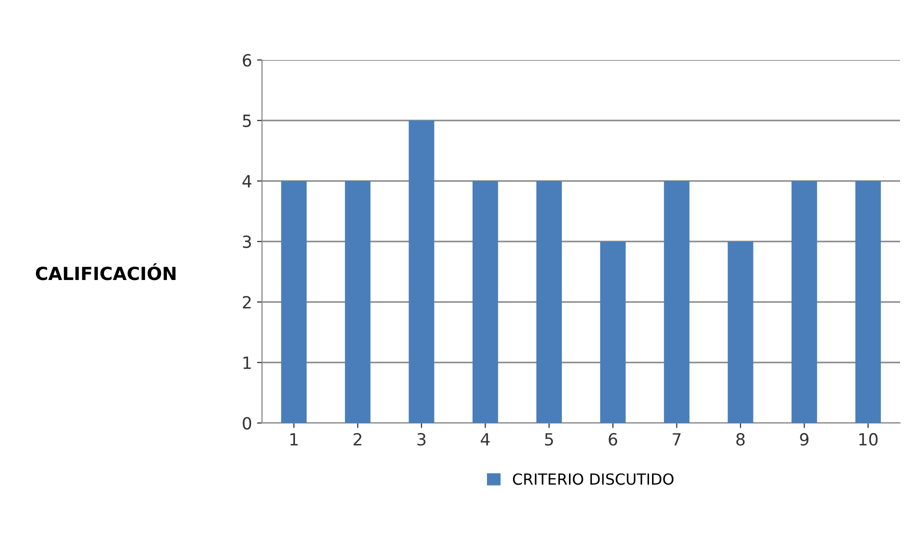  What do you see at coordinates (804, 439) in the screenshot?
I see `x-tick-label: 9` at bounding box center [804, 439].